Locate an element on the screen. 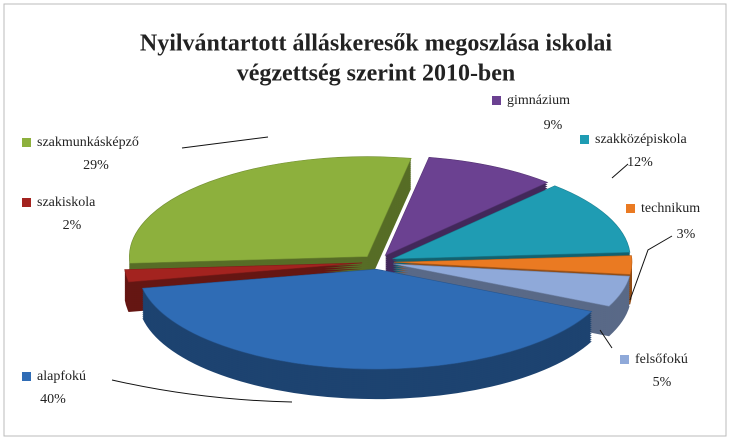  chart-title: végzettség szerint 2010-ben is located at coordinates (376, 74).